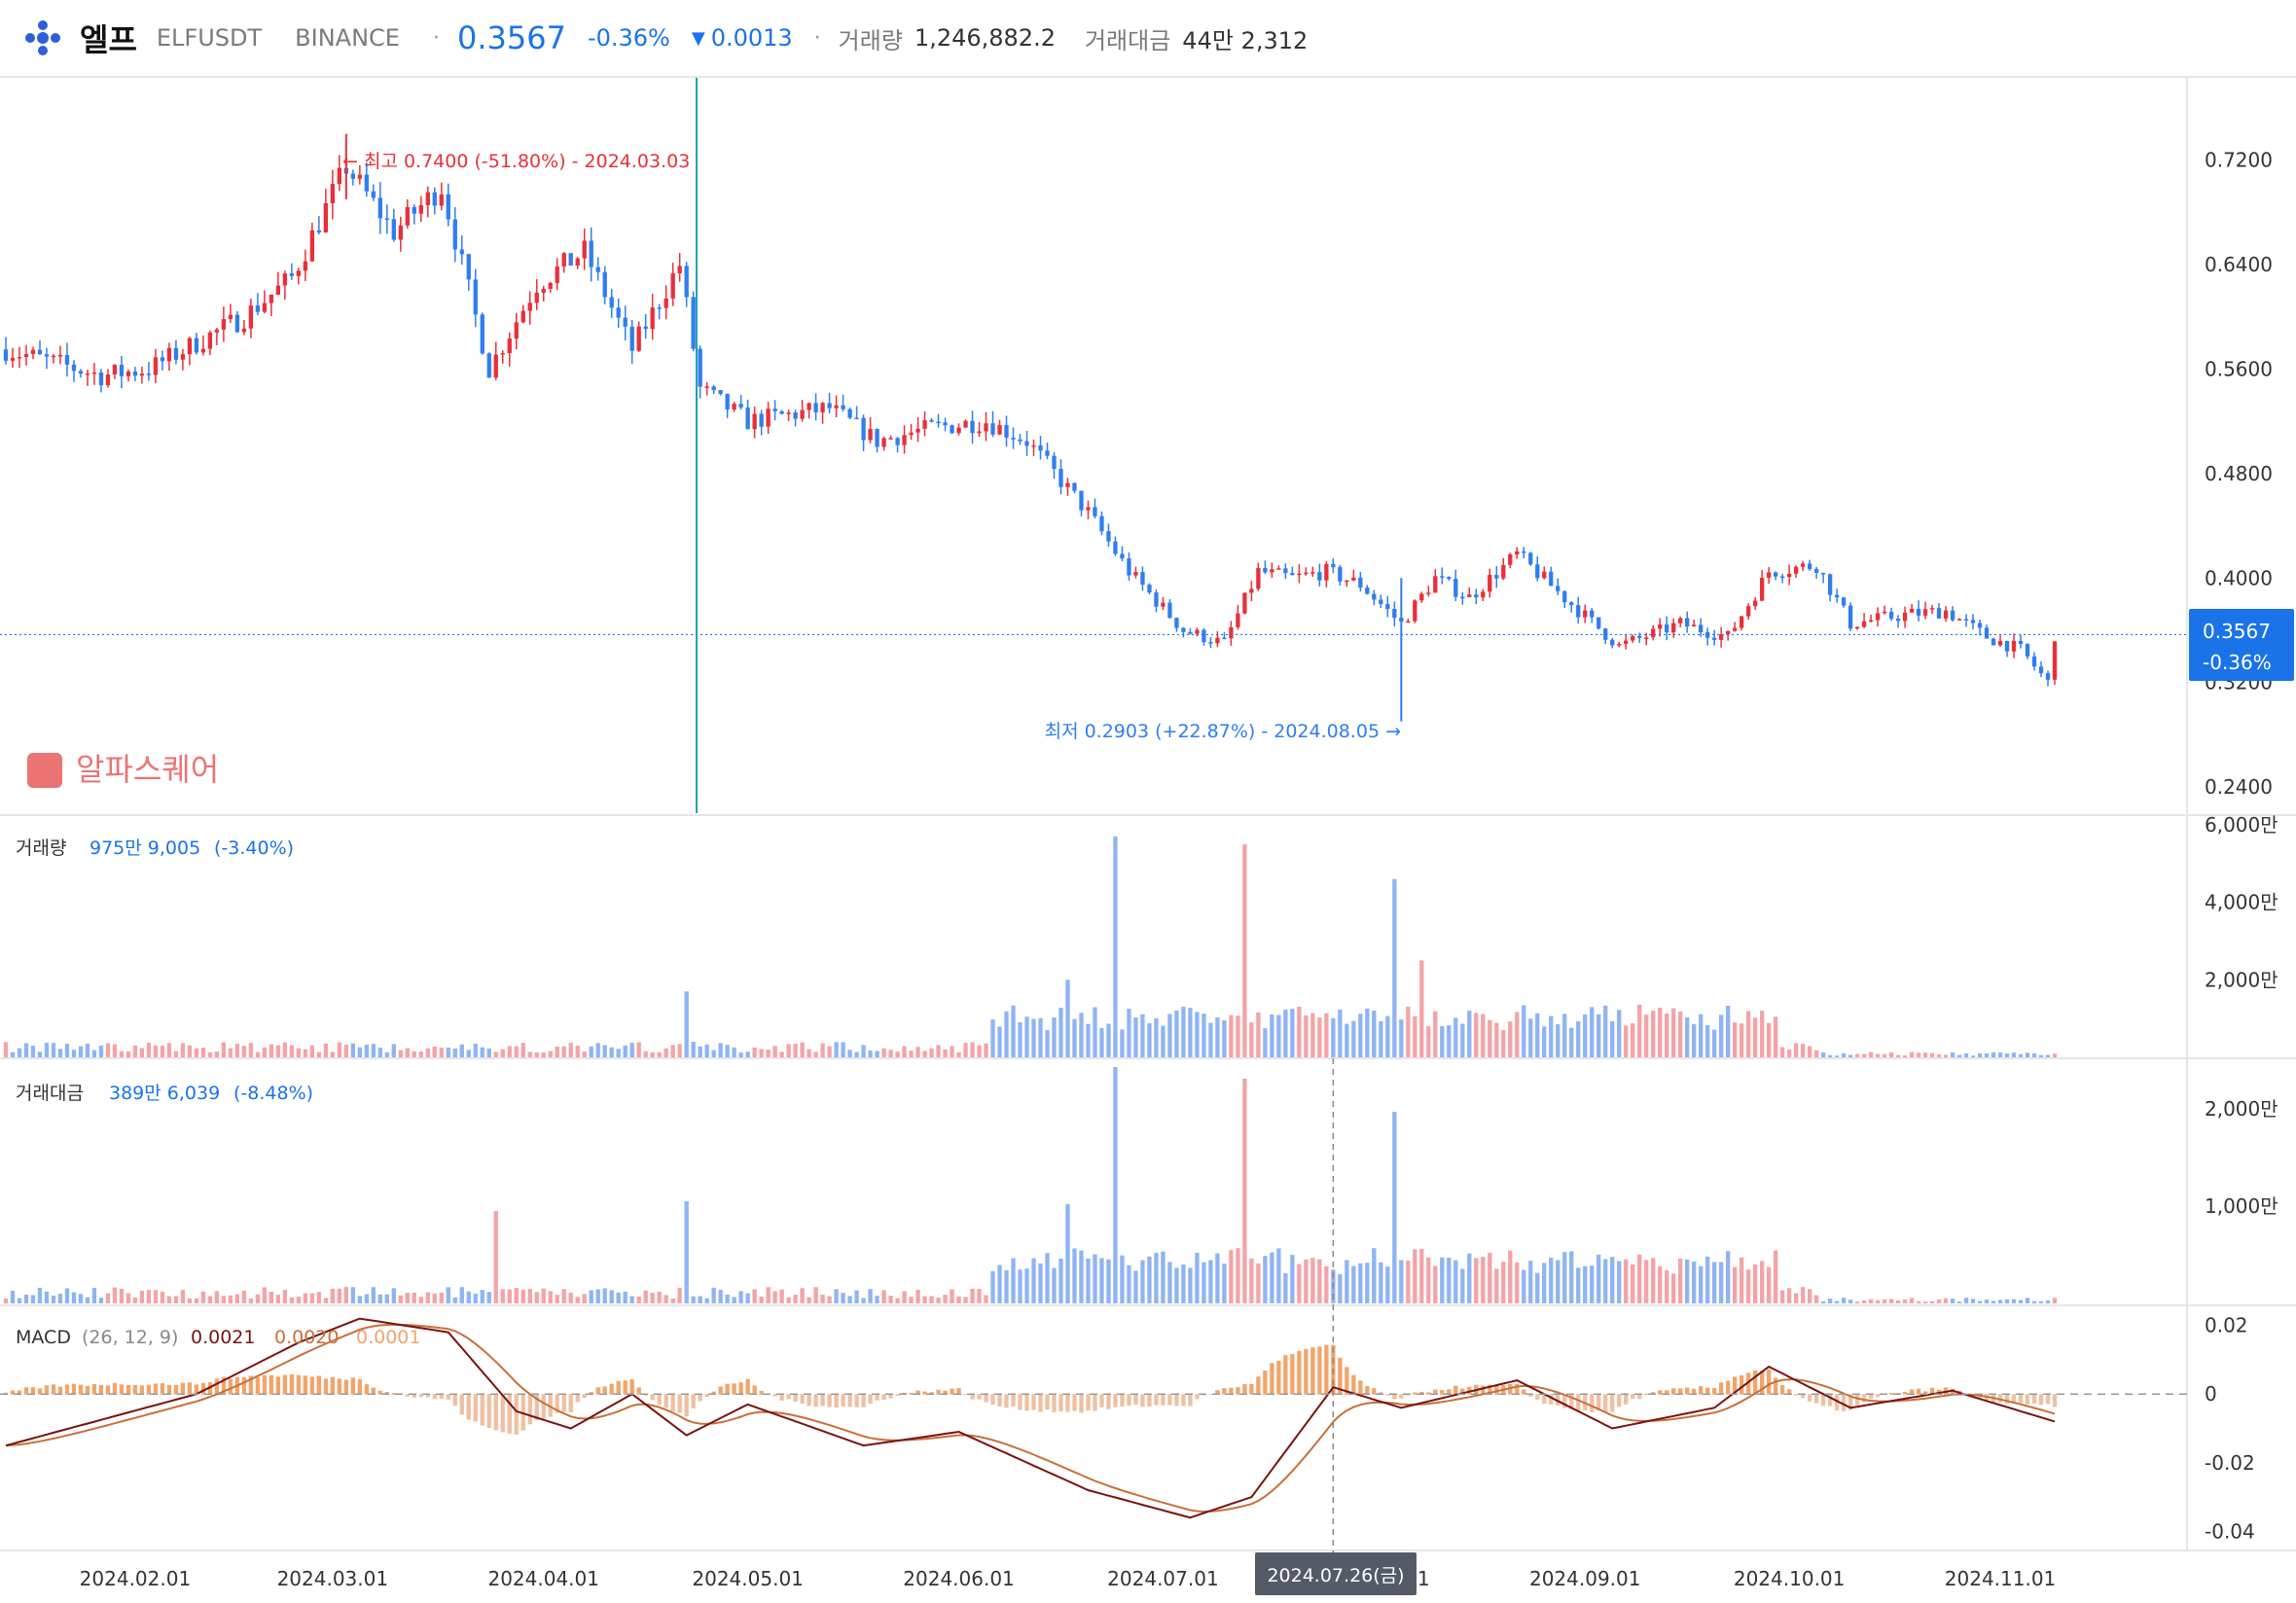  What do you see at coordinates (388, 1338) in the screenshot?
I see `histogram-value: 0.0001` at bounding box center [388, 1338].